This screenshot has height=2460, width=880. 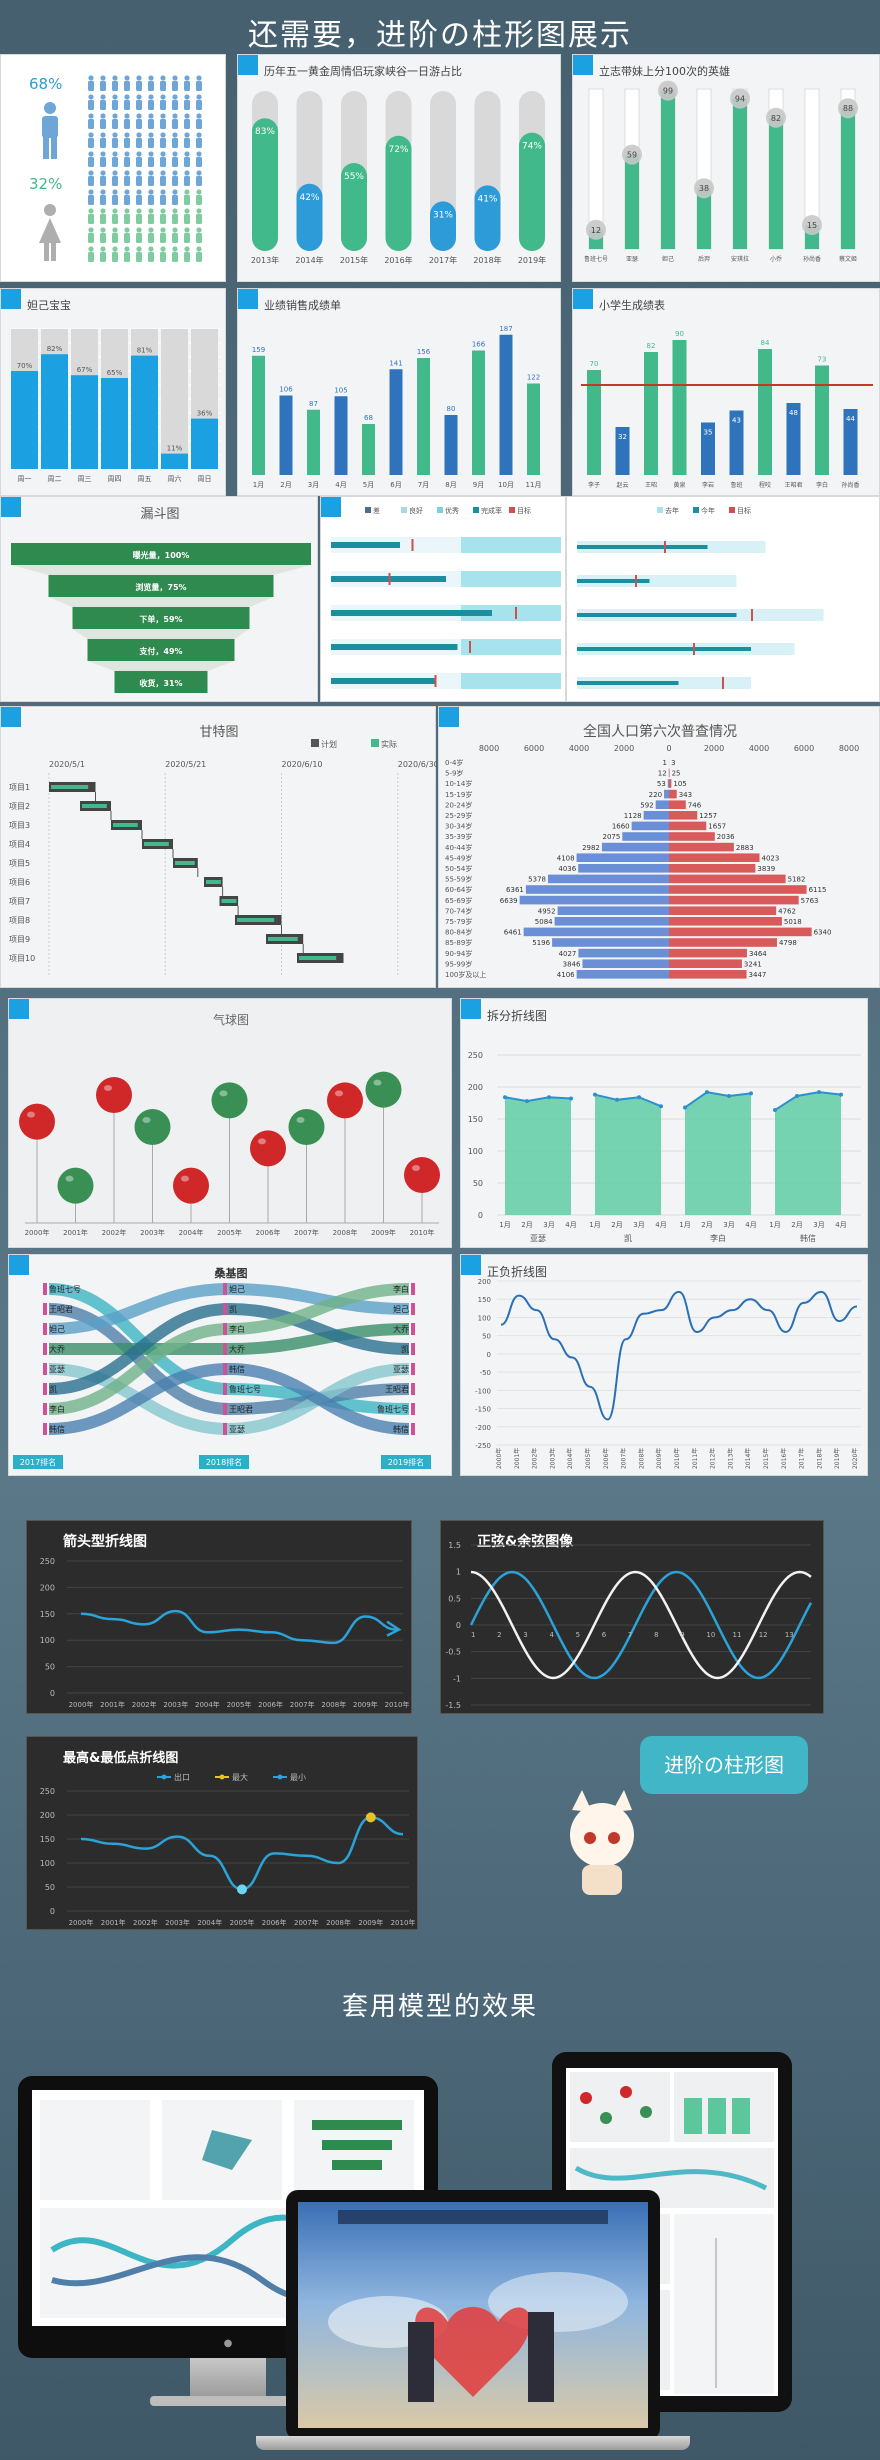 I want to click on capsule-bar, so click(x=532, y=191).